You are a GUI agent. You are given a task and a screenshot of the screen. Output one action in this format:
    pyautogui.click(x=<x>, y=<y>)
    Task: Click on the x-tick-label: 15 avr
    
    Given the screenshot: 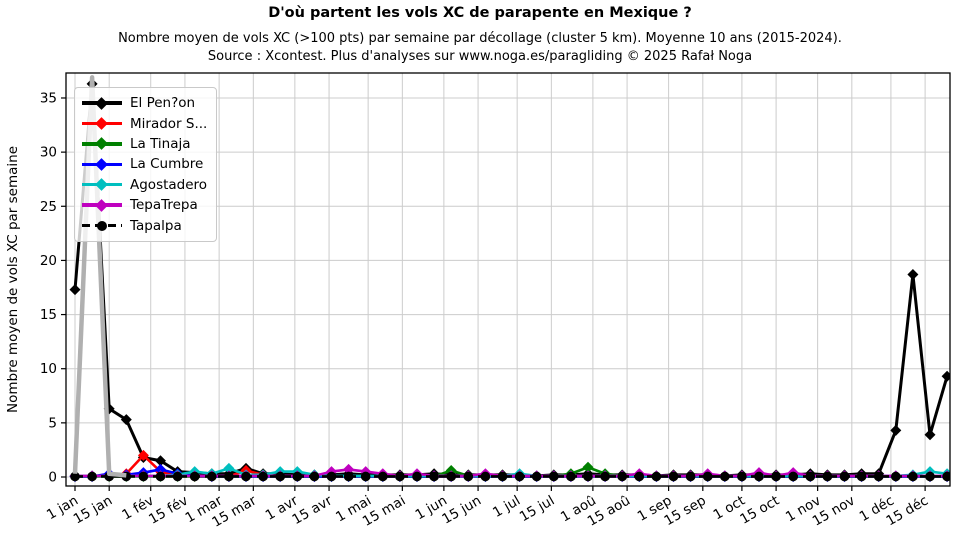 What is the action you would take?
    pyautogui.click(x=313, y=510)
    